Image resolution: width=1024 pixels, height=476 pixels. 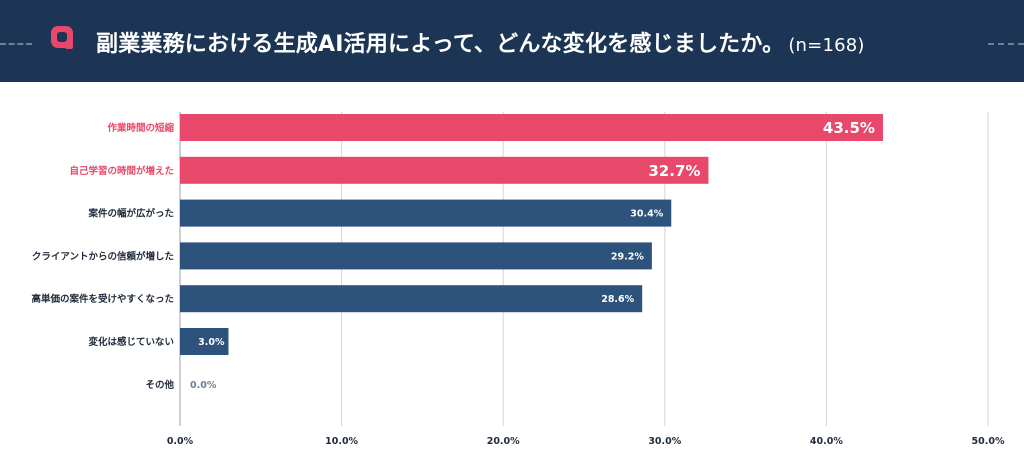 I want to click on category-label: 自己学習の時間が増えた, so click(x=121, y=171).